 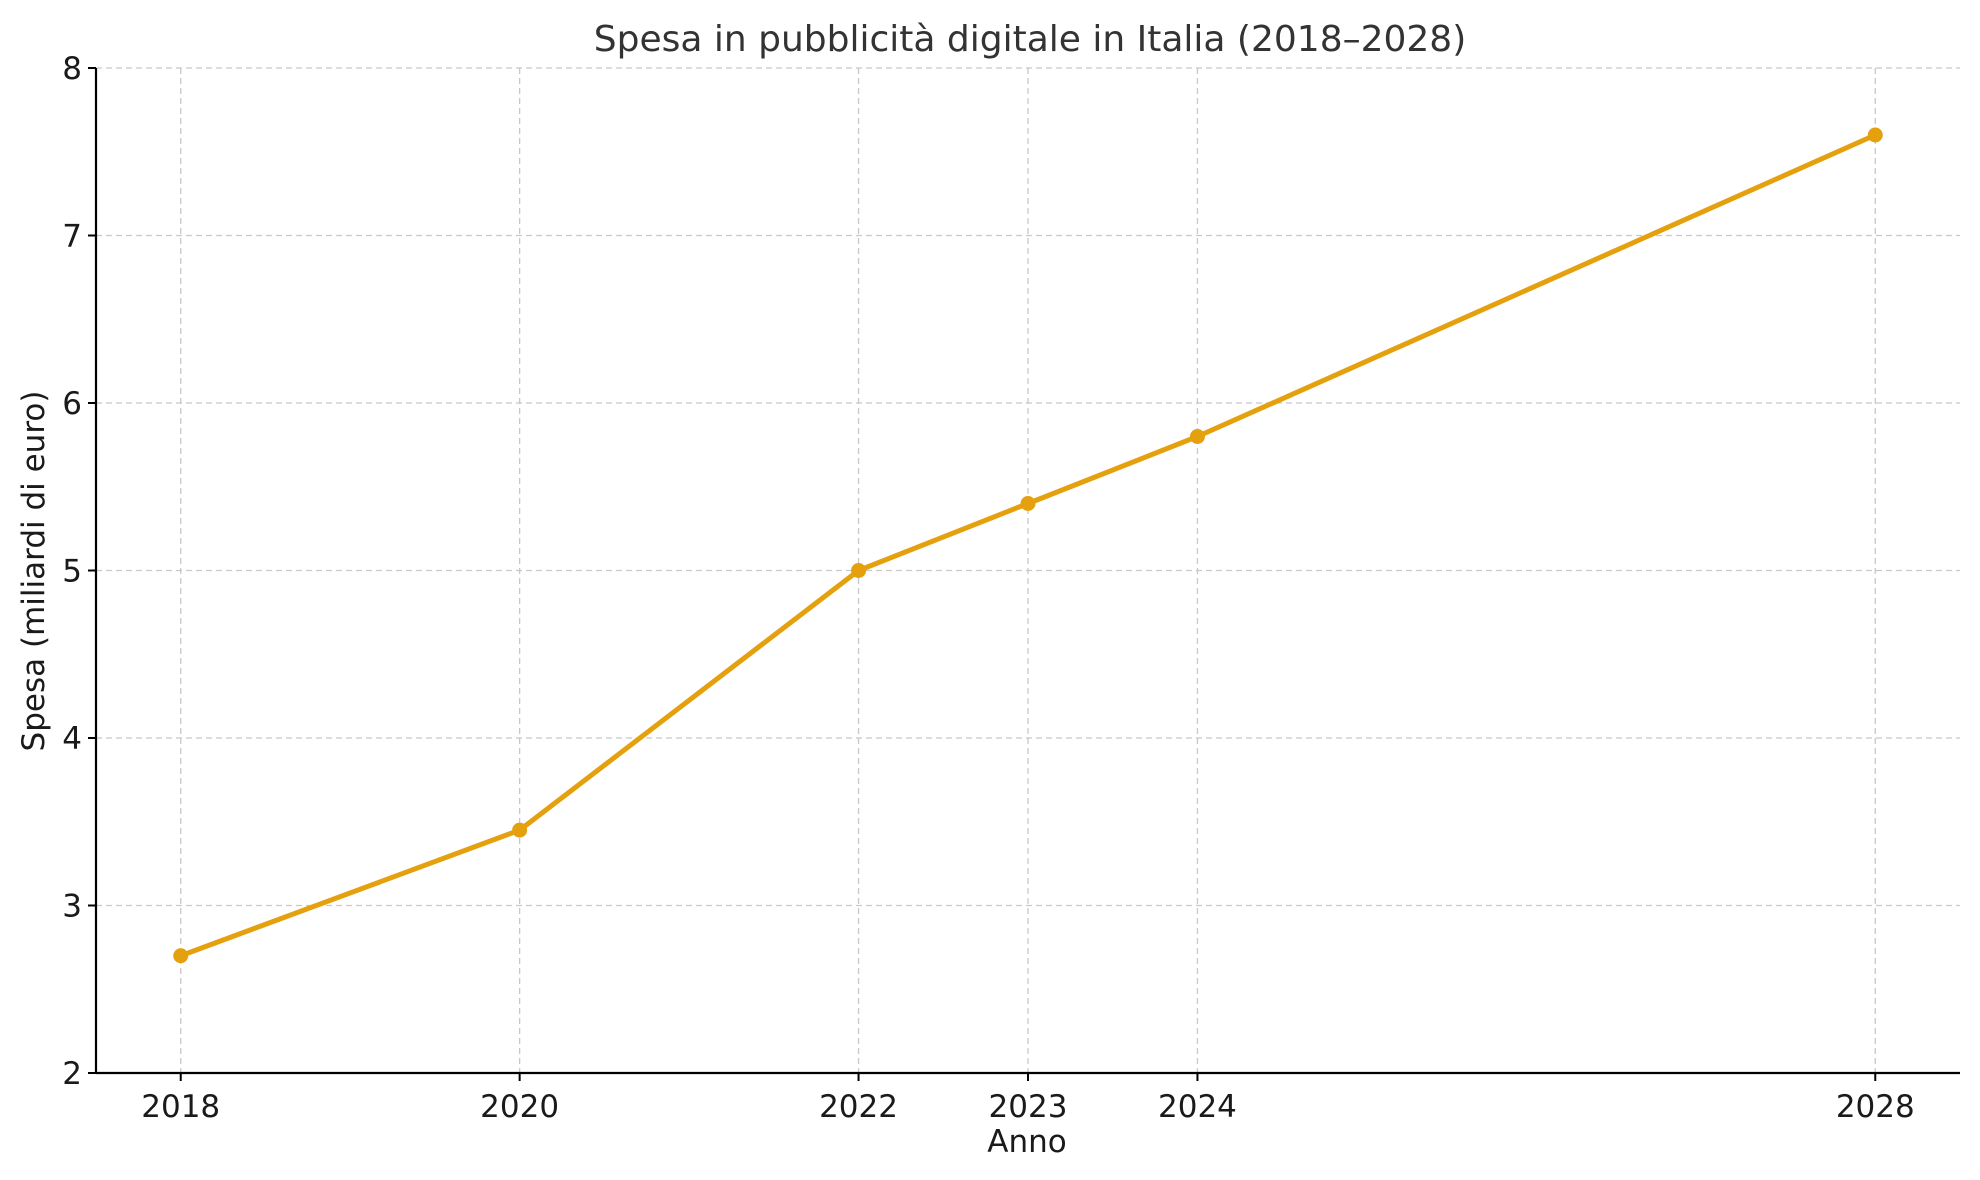 I want to click on data-point-2023, so click(x=1028, y=503).